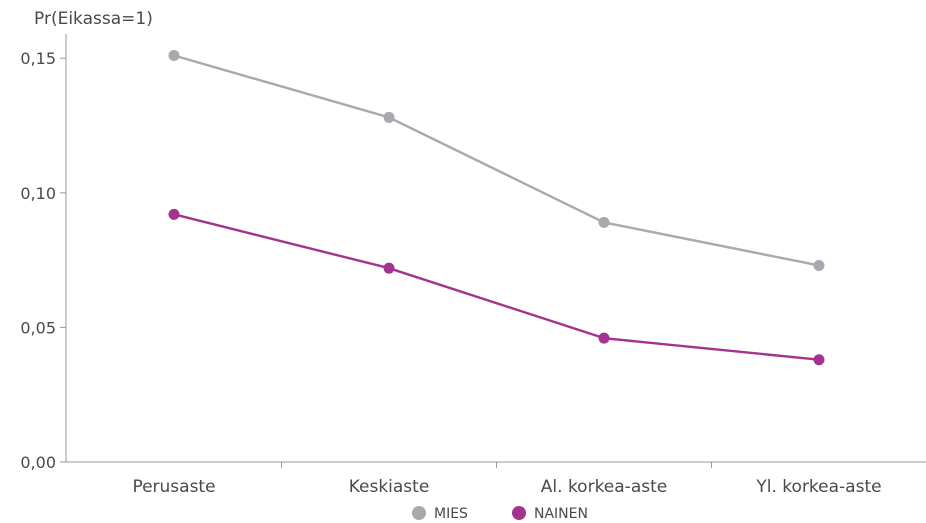  Describe the element at coordinates (173, 487) in the screenshot. I see `x-tick-label: Perusaste` at that location.